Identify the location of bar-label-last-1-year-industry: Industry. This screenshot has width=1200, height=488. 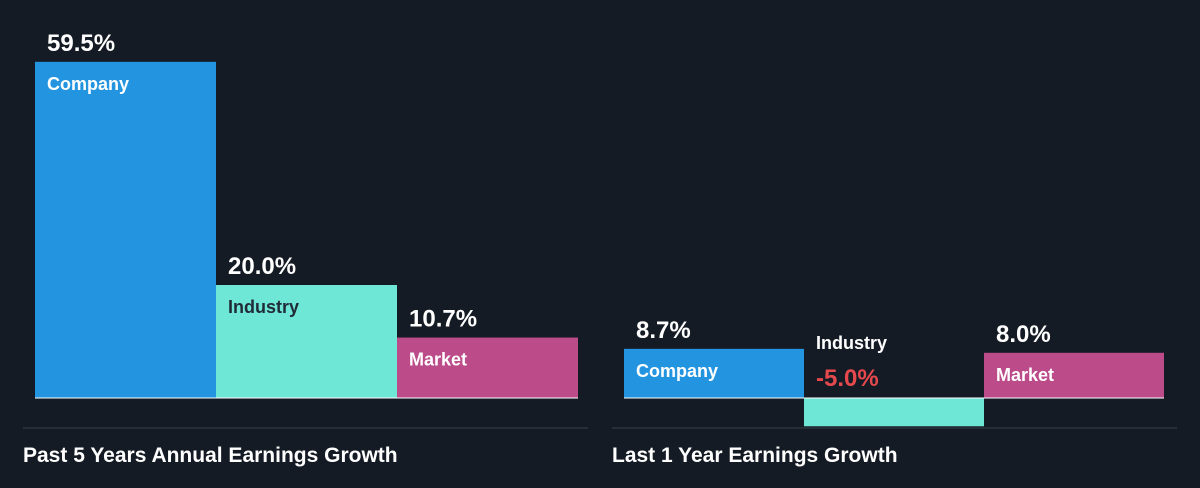
(851, 343).